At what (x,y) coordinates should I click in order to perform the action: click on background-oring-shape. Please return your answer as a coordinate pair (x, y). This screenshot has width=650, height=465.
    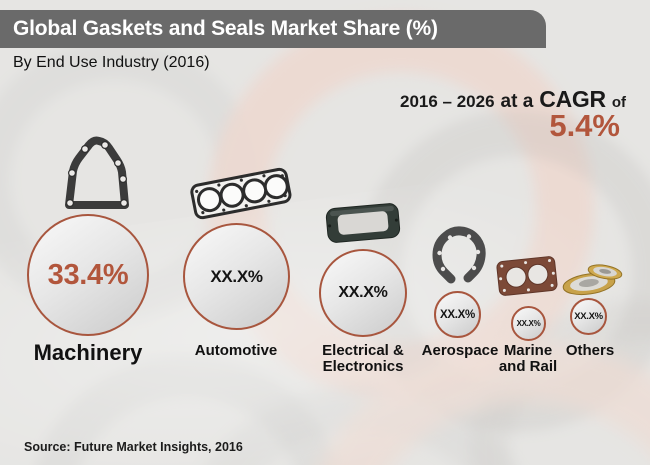
    Looking at the image, I should click on (560, 382).